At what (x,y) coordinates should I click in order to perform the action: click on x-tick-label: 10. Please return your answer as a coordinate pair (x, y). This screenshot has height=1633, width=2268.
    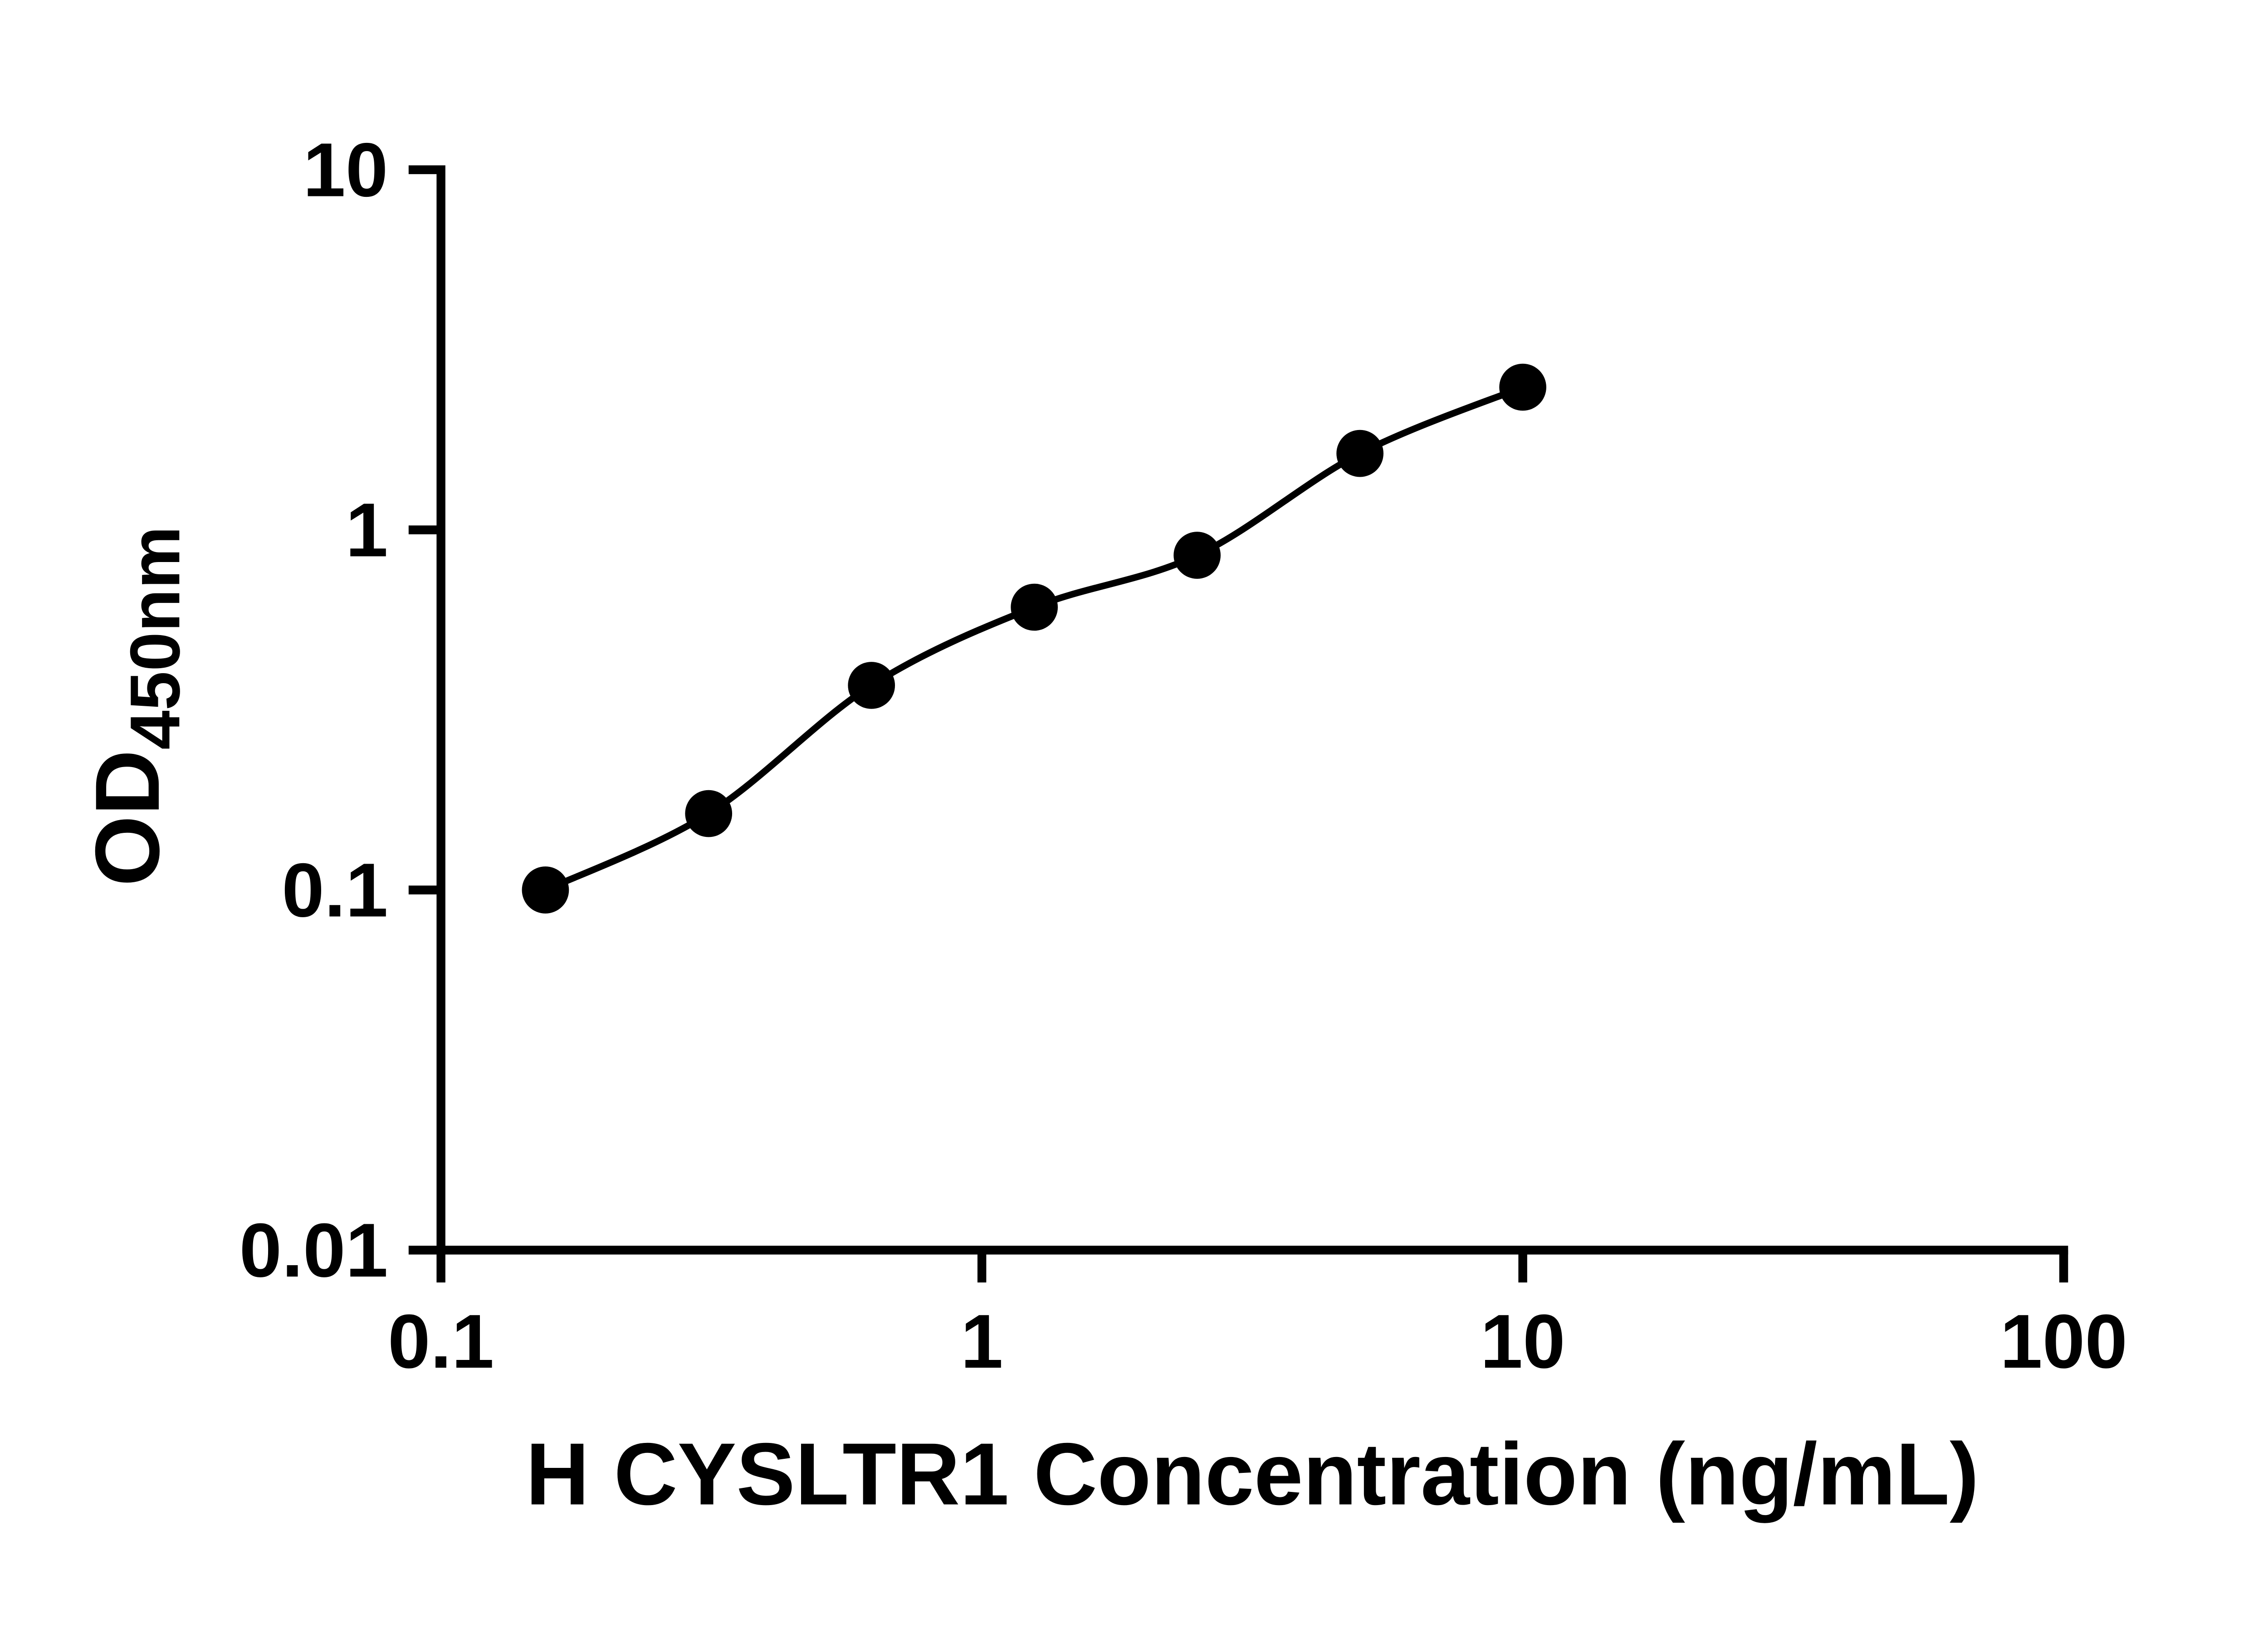
    Looking at the image, I should click on (1523, 1341).